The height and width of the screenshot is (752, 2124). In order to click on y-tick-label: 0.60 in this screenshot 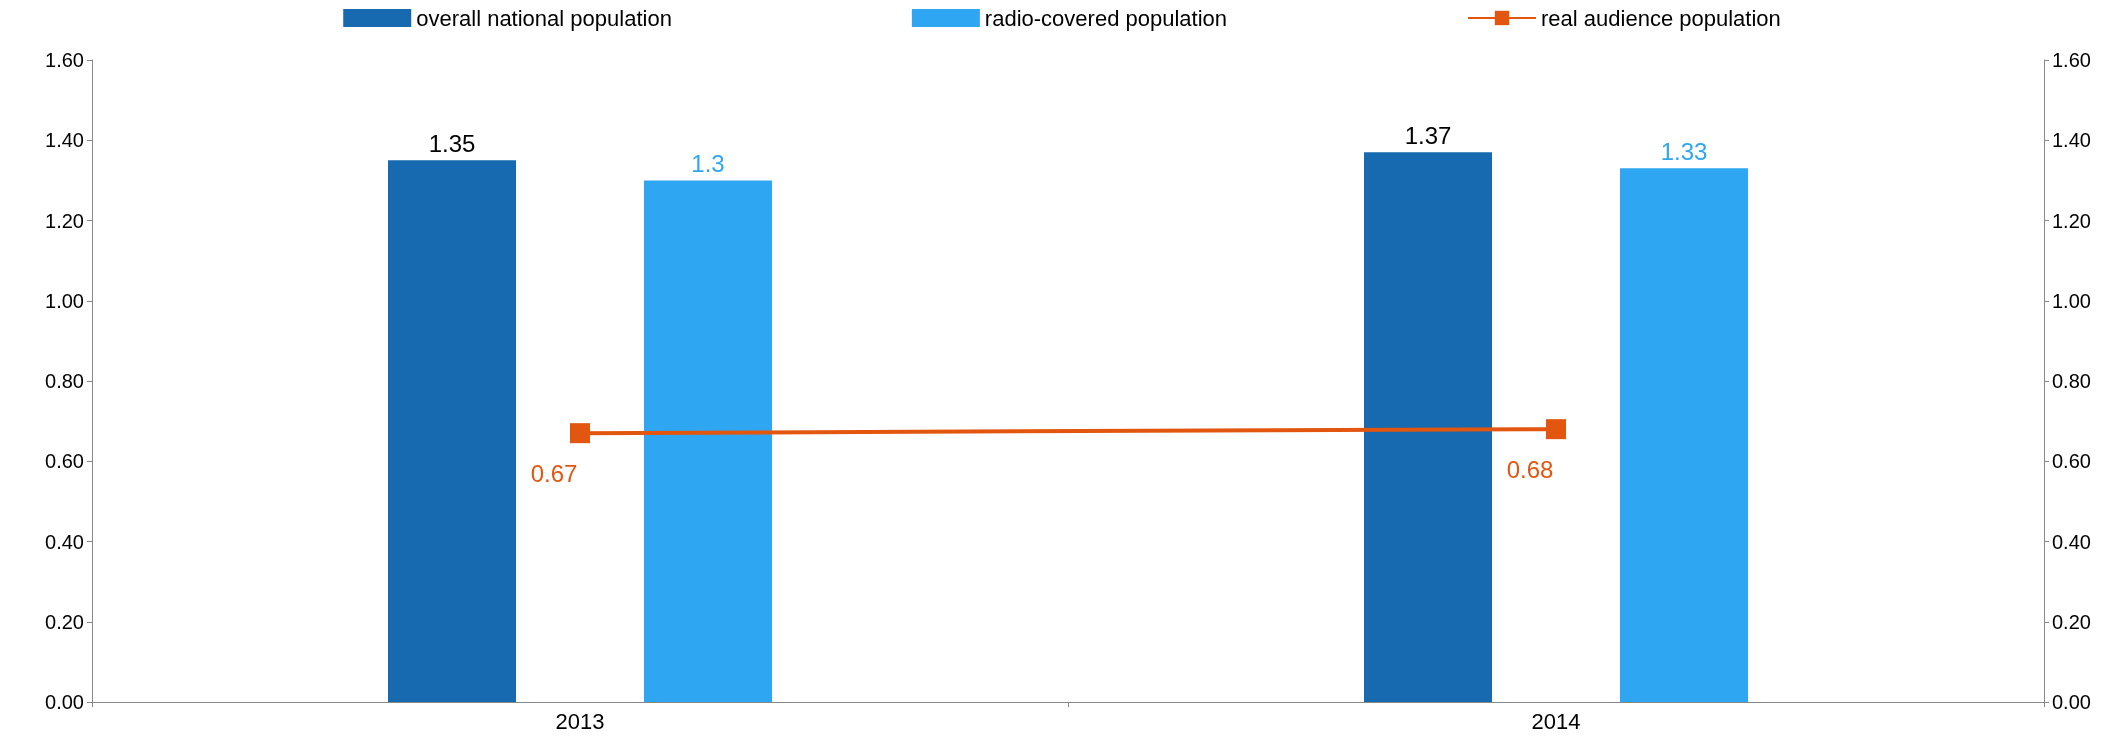, I will do `click(64, 461)`.